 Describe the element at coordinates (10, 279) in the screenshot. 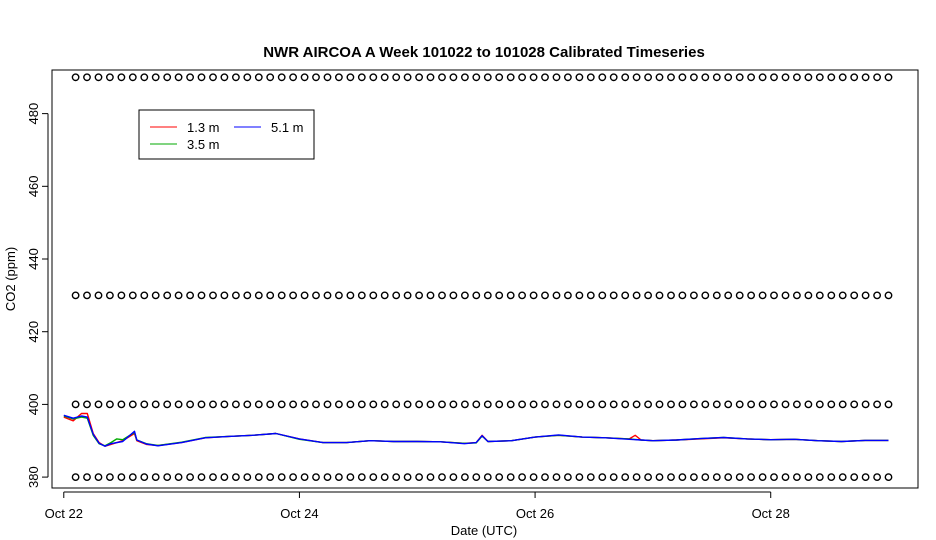

I see `y-axis-label: CO2 (ppm)` at that location.